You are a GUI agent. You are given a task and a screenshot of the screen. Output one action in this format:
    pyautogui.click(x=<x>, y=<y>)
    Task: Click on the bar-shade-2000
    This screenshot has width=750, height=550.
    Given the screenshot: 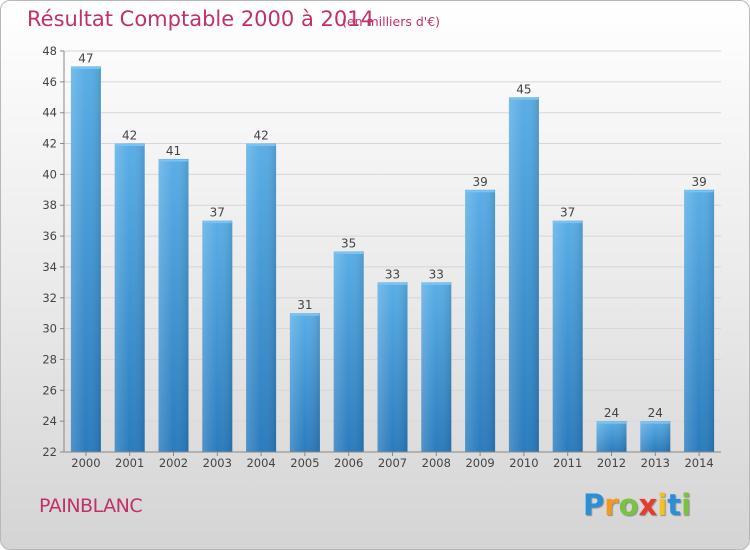 What is the action you would take?
    pyautogui.click(x=85, y=259)
    